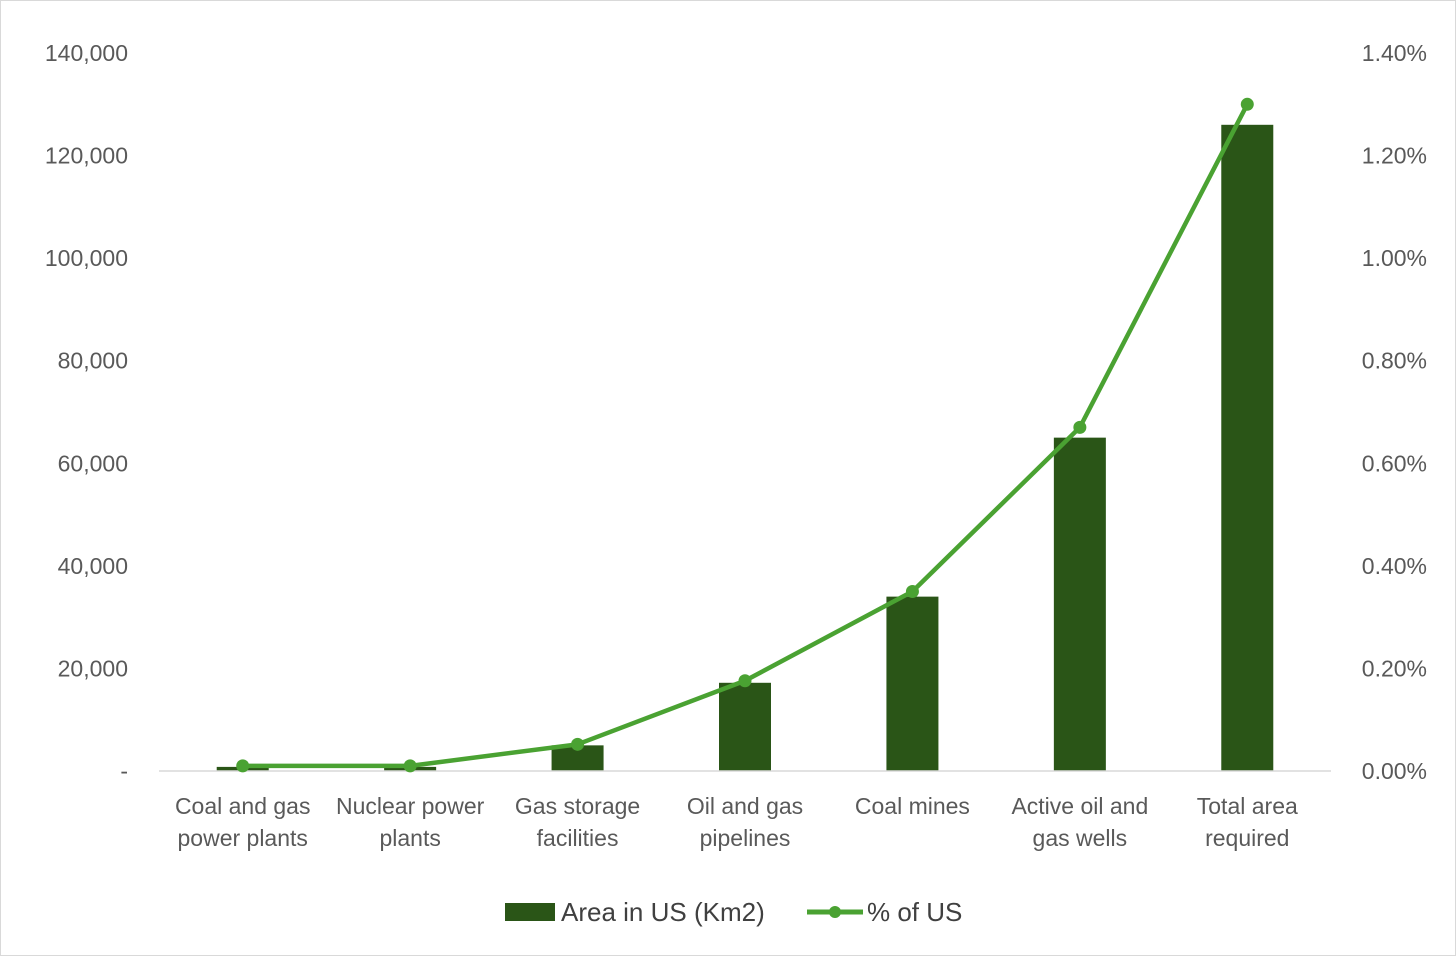 This screenshot has height=956, width=1456. I want to click on right-tick-label: 0.80%, so click(1394, 361).